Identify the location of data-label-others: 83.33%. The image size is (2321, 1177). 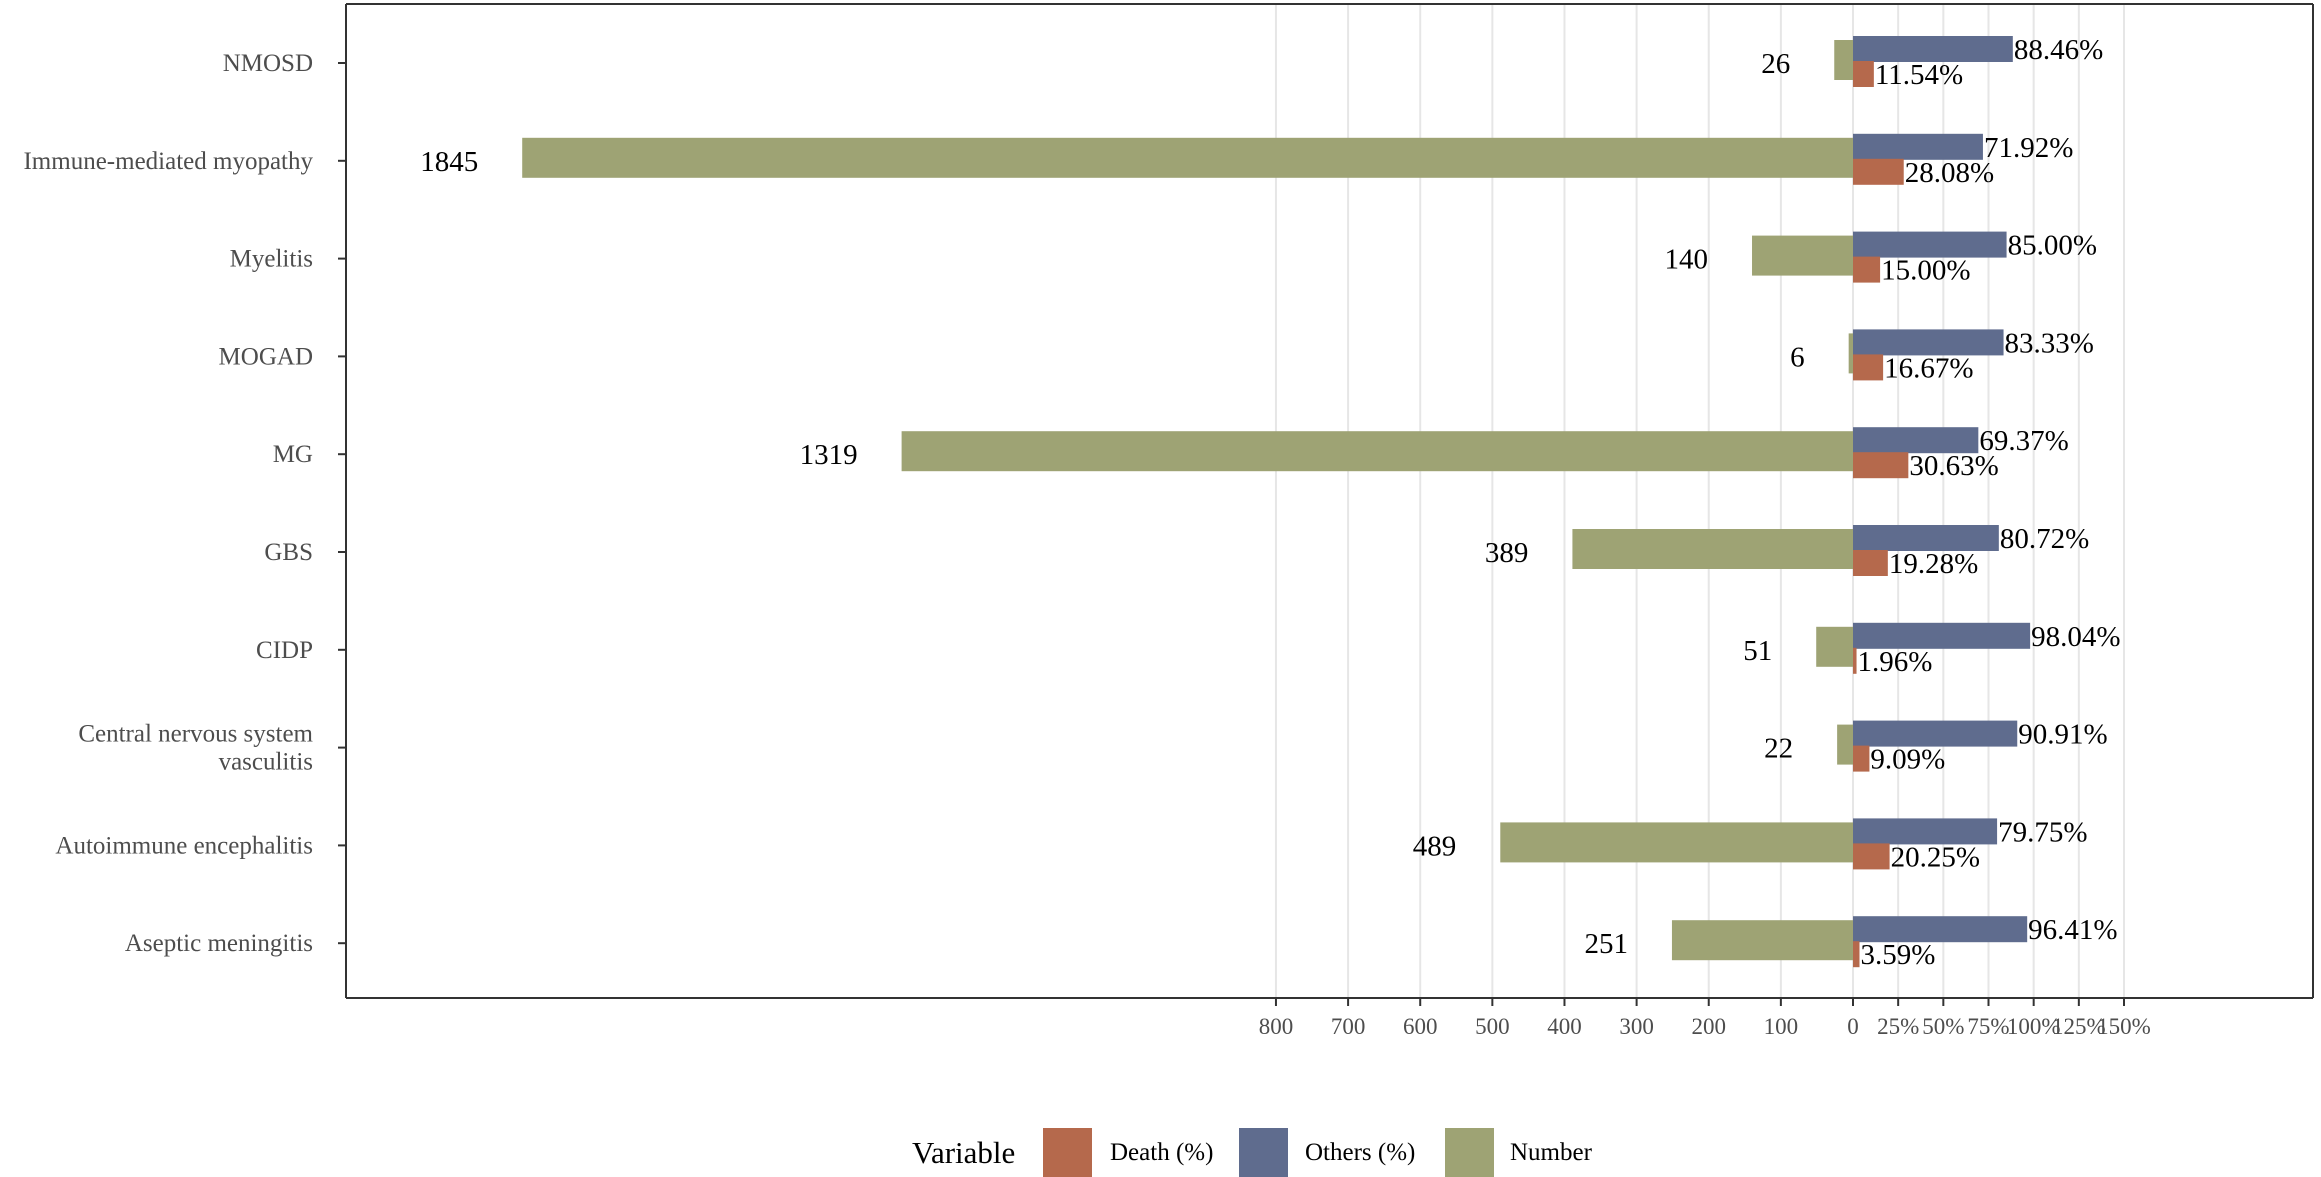
(2049, 343).